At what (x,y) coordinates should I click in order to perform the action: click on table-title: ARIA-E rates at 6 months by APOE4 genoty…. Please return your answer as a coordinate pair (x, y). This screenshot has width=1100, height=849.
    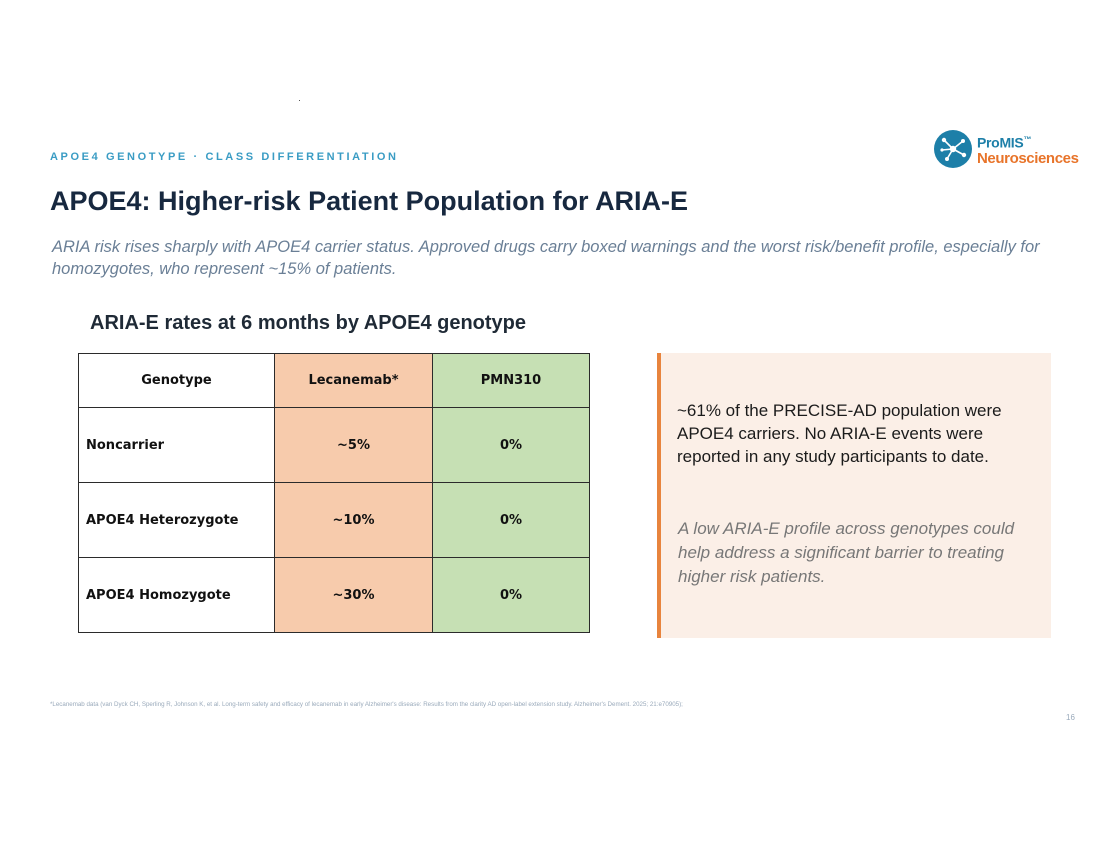
    Looking at the image, I should click on (308, 323).